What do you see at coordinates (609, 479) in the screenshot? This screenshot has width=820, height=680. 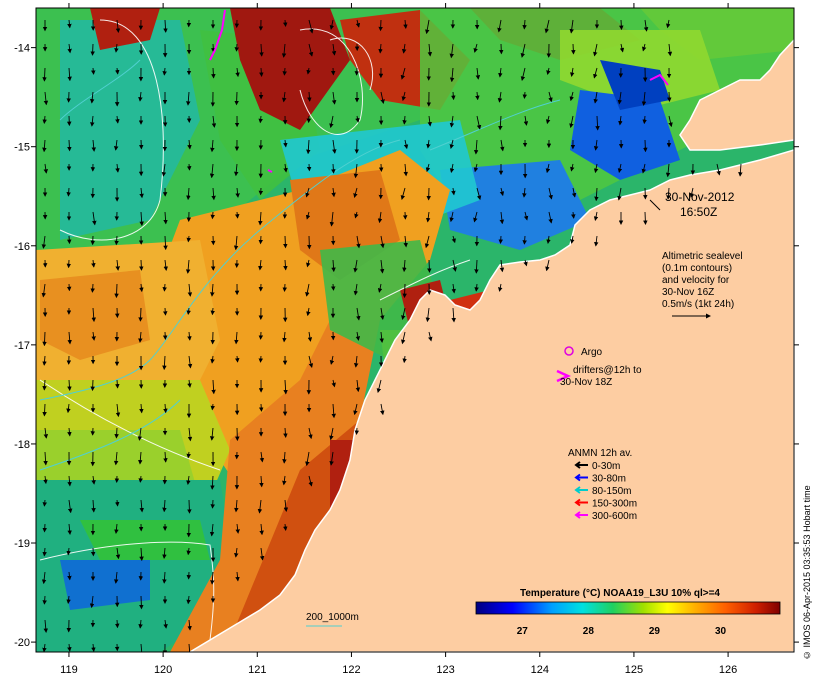 I see `anmn-item-label: 30-80m` at bounding box center [609, 479].